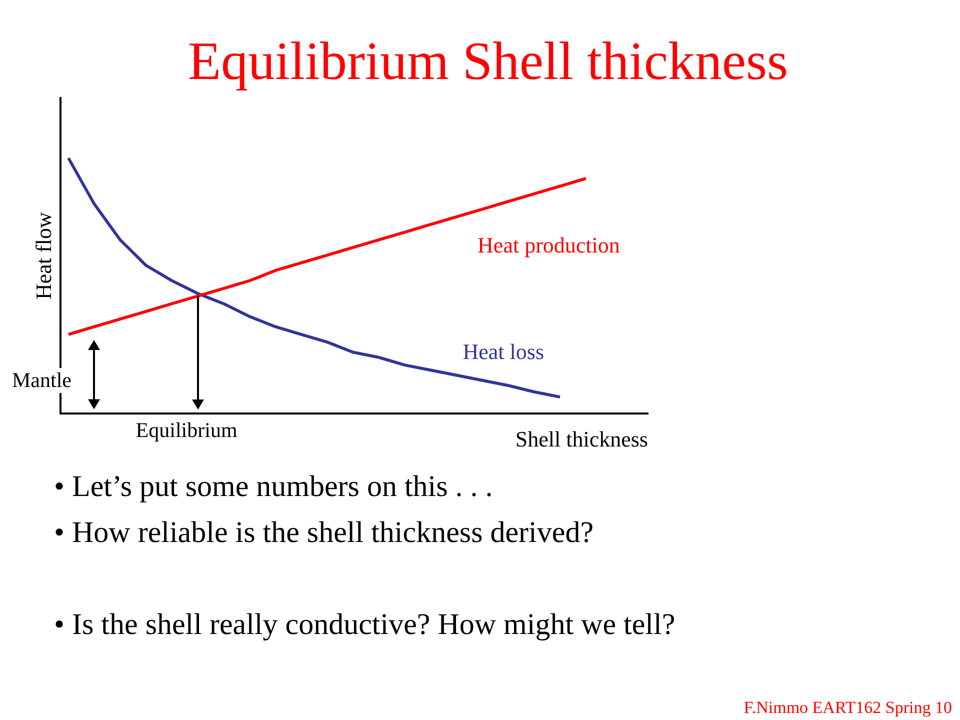 The height and width of the screenshot is (720, 960). I want to click on y-axis-title: Heat flow, so click(43, 256).